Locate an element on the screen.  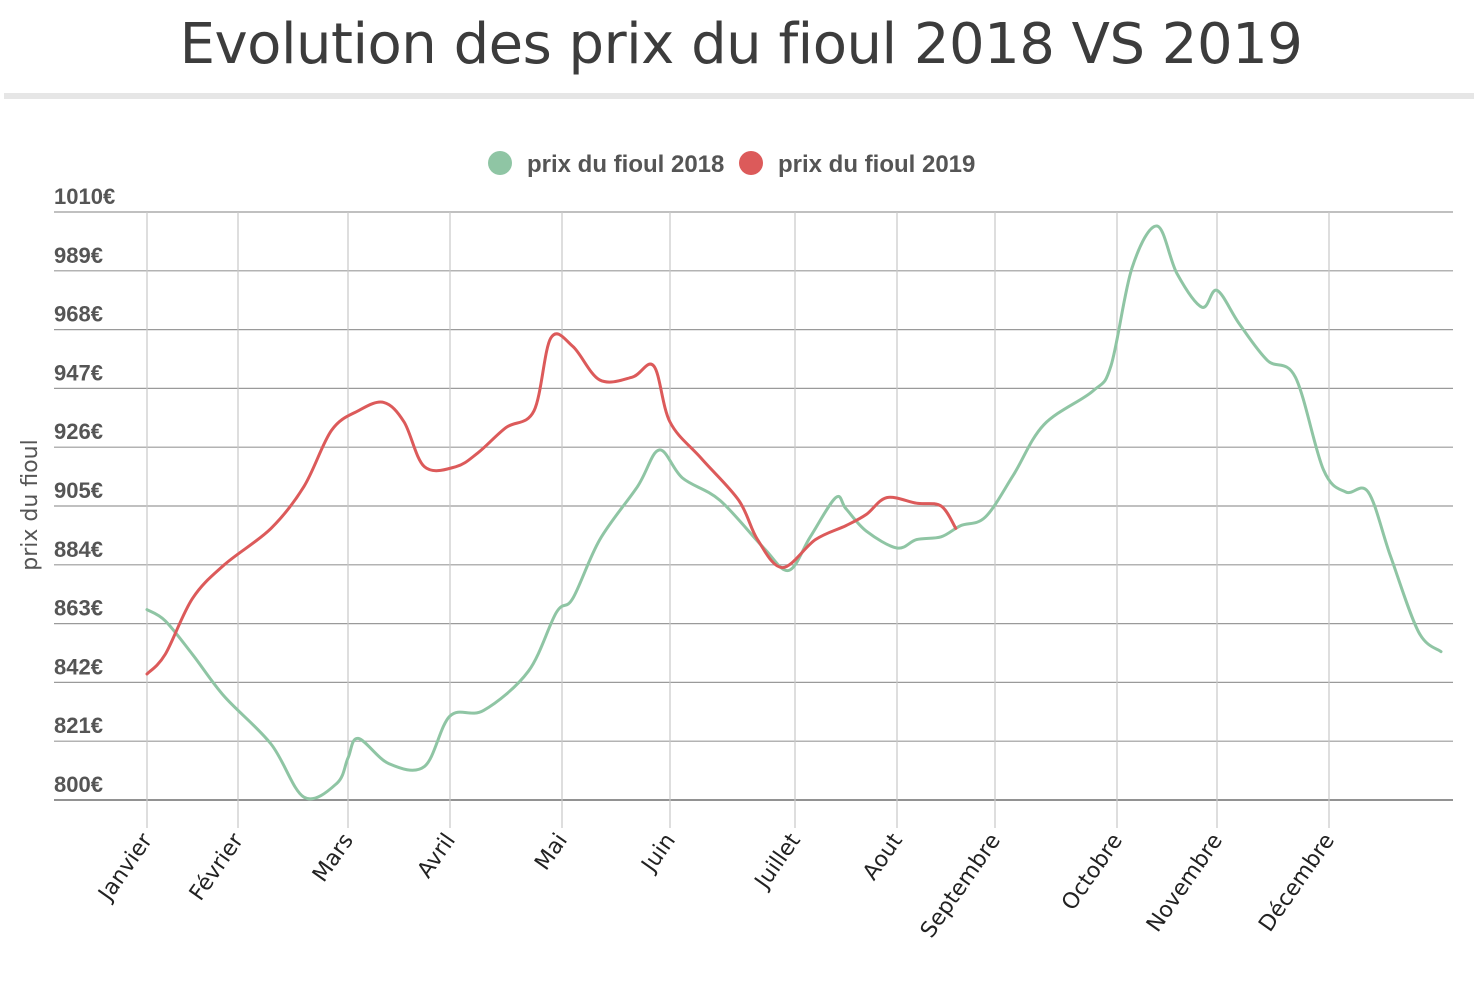
x-tick-label-4: Mai is located at coordinates (551, 852).